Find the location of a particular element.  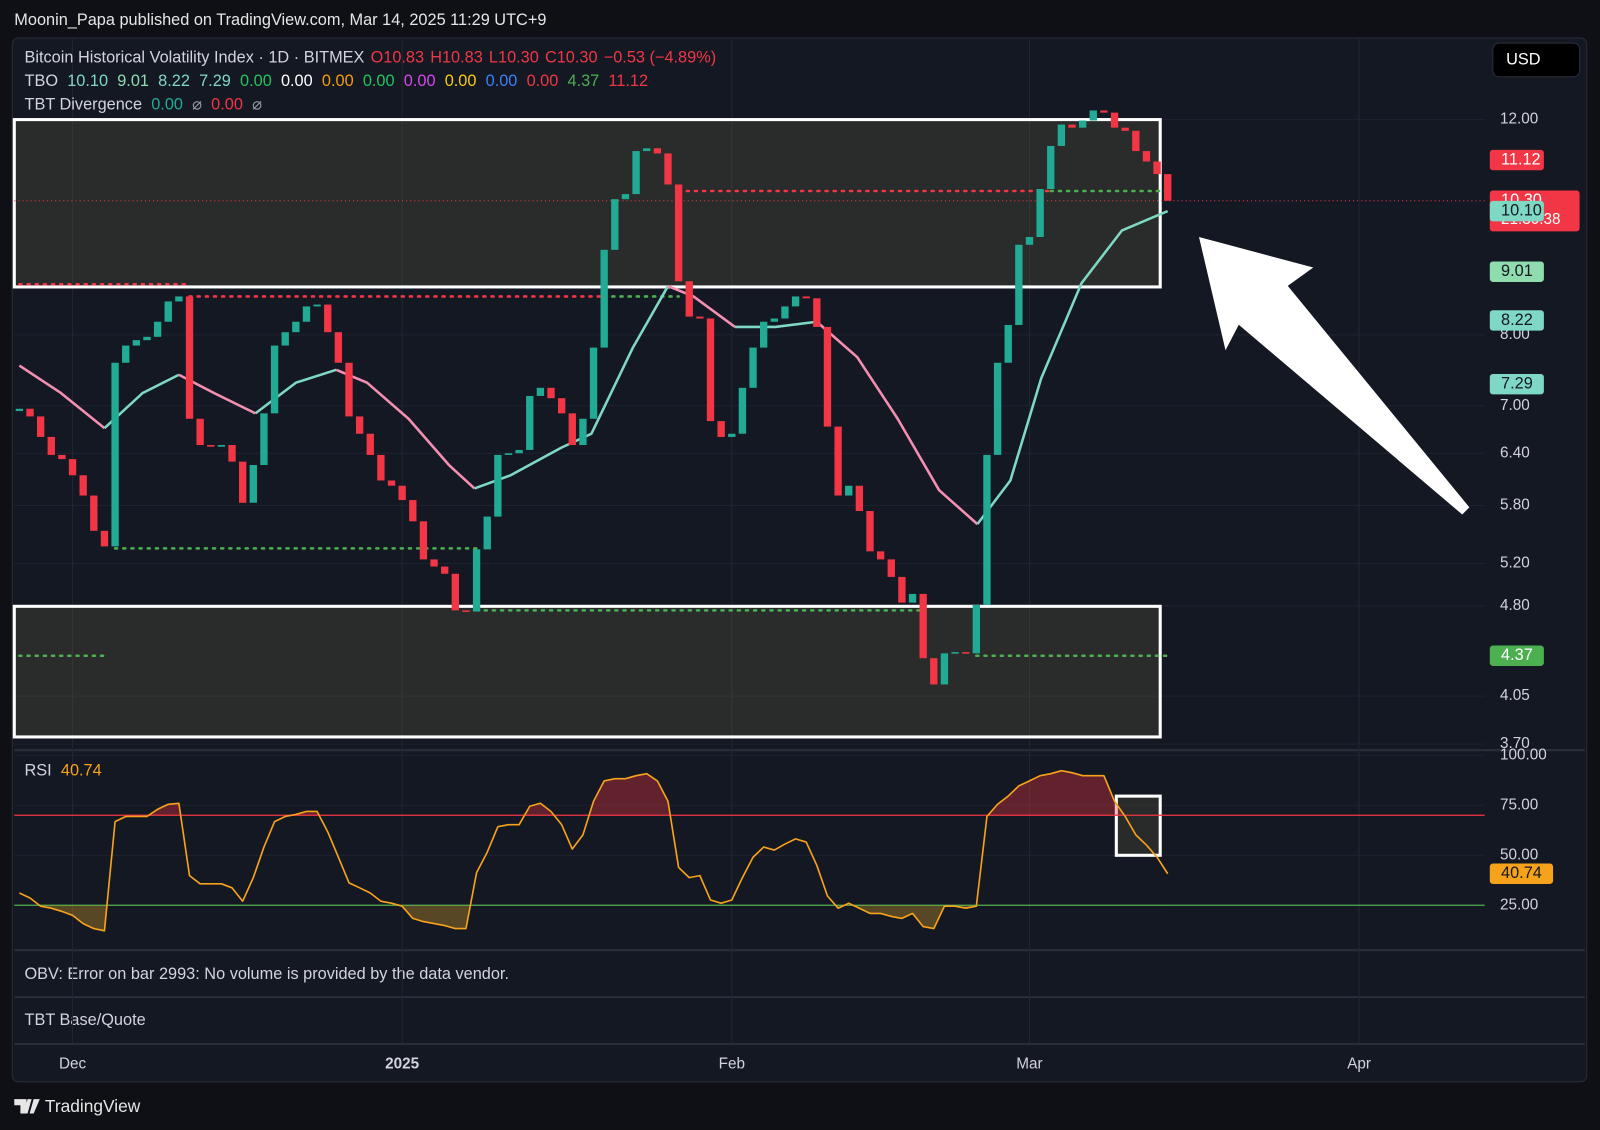

y-tick-label: 6.40 is located at coordinates (1515, 452).